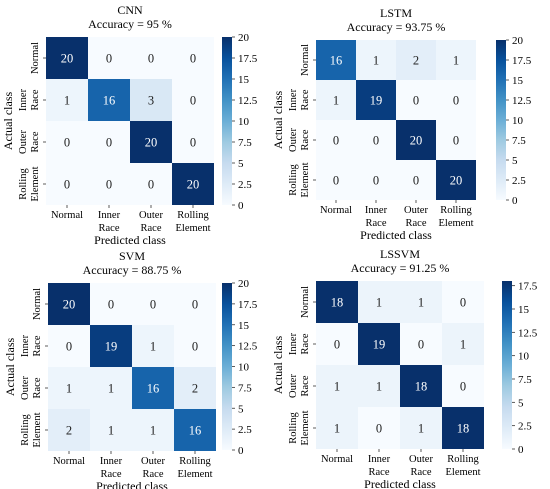 This screenshot has width=550, height=489. Describe the element at coordinates (130, 10) in the screenshot. I see `chart-title: CNN` at that location.